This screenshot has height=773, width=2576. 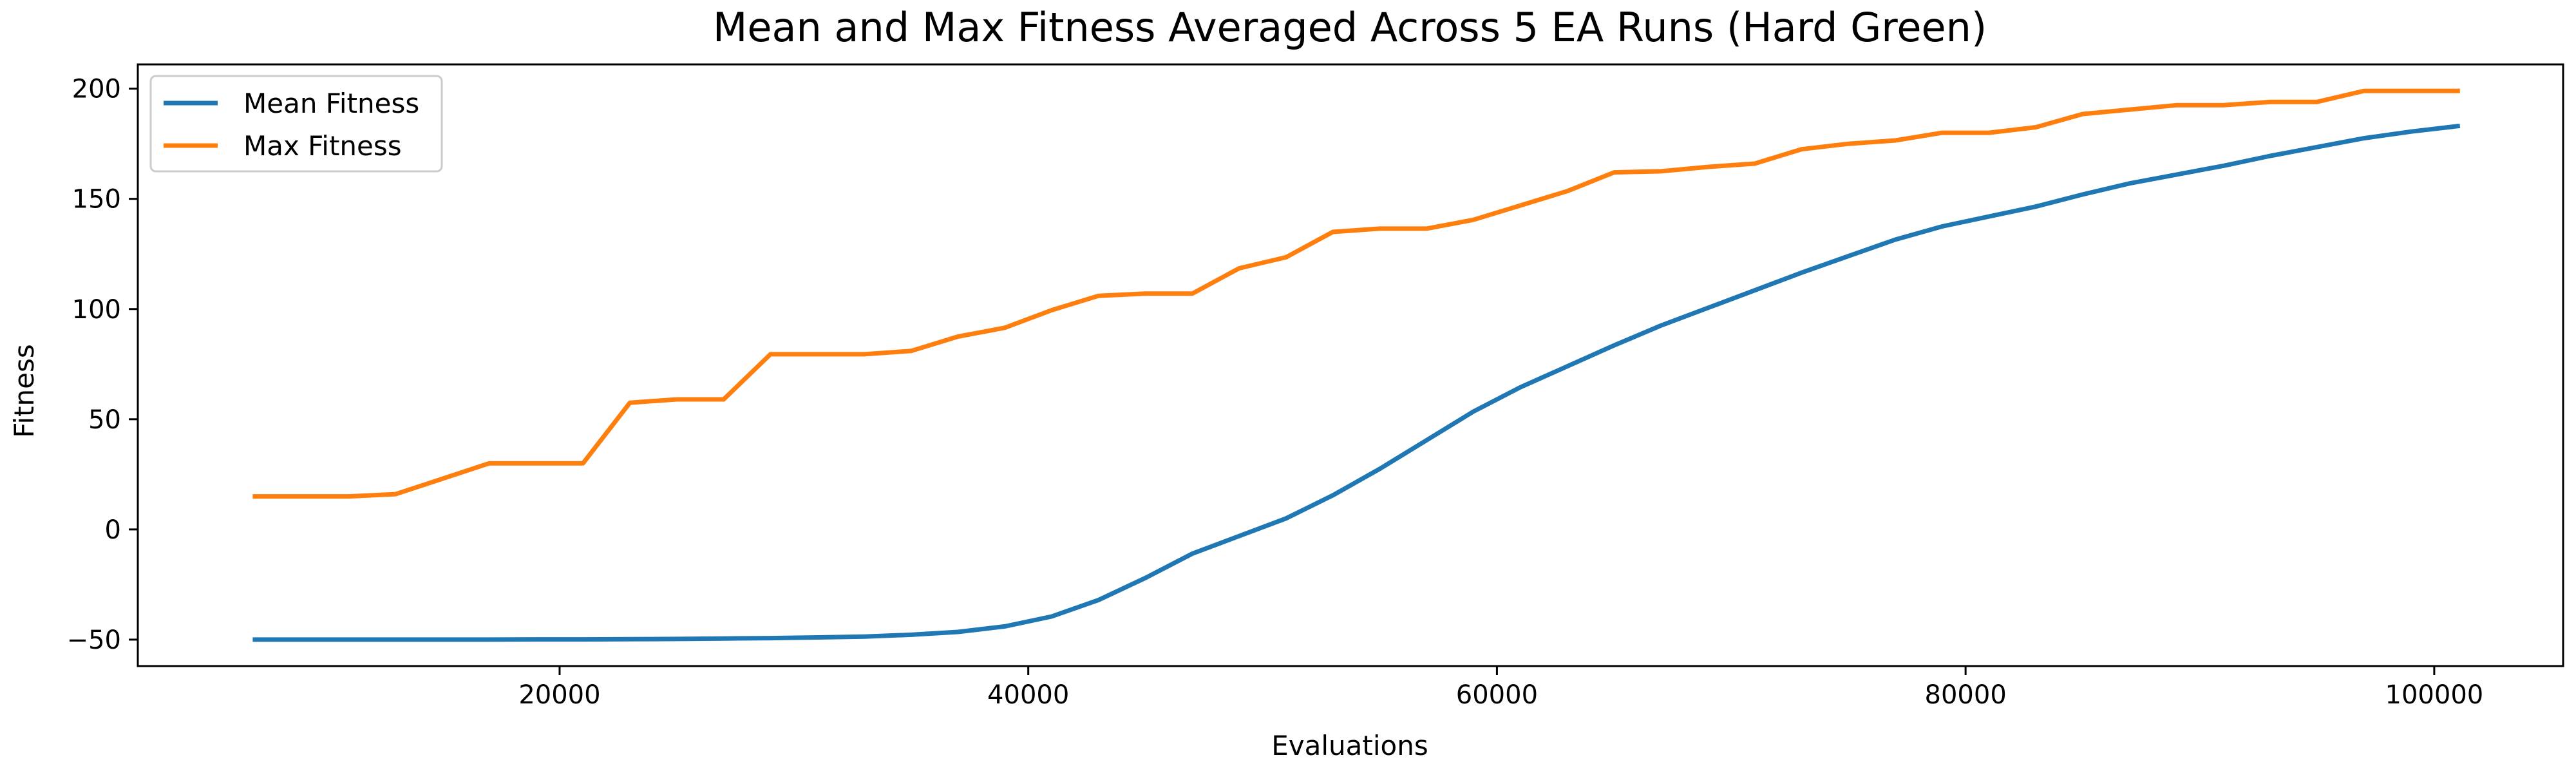 What do you see at coordinates (96, 89) in the screenshot?
I see `y-tick-label: 200` at bounding box center [96, 89].